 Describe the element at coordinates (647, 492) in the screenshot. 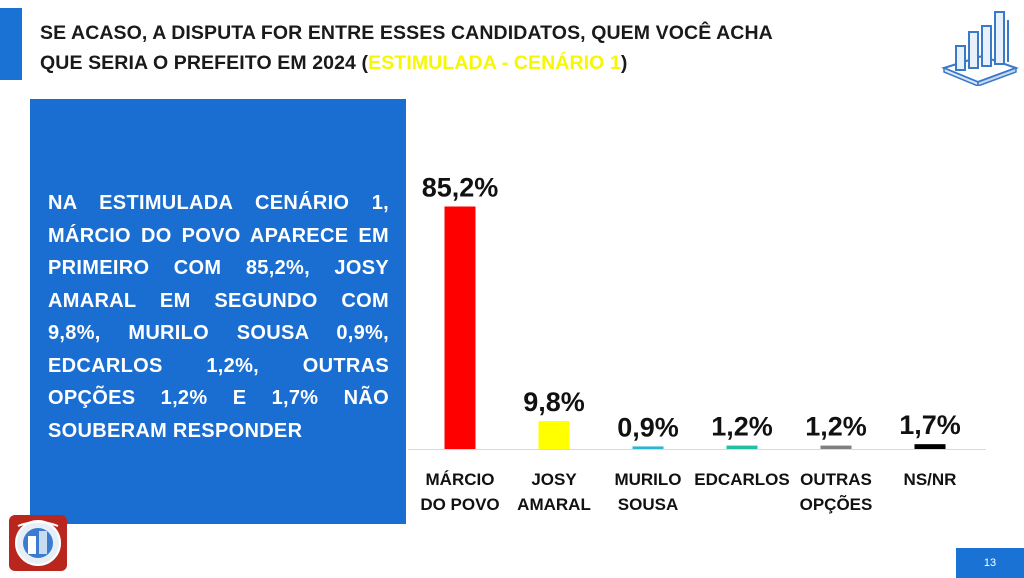

I see `category-label-2: MURILO SOUSA` at that location.